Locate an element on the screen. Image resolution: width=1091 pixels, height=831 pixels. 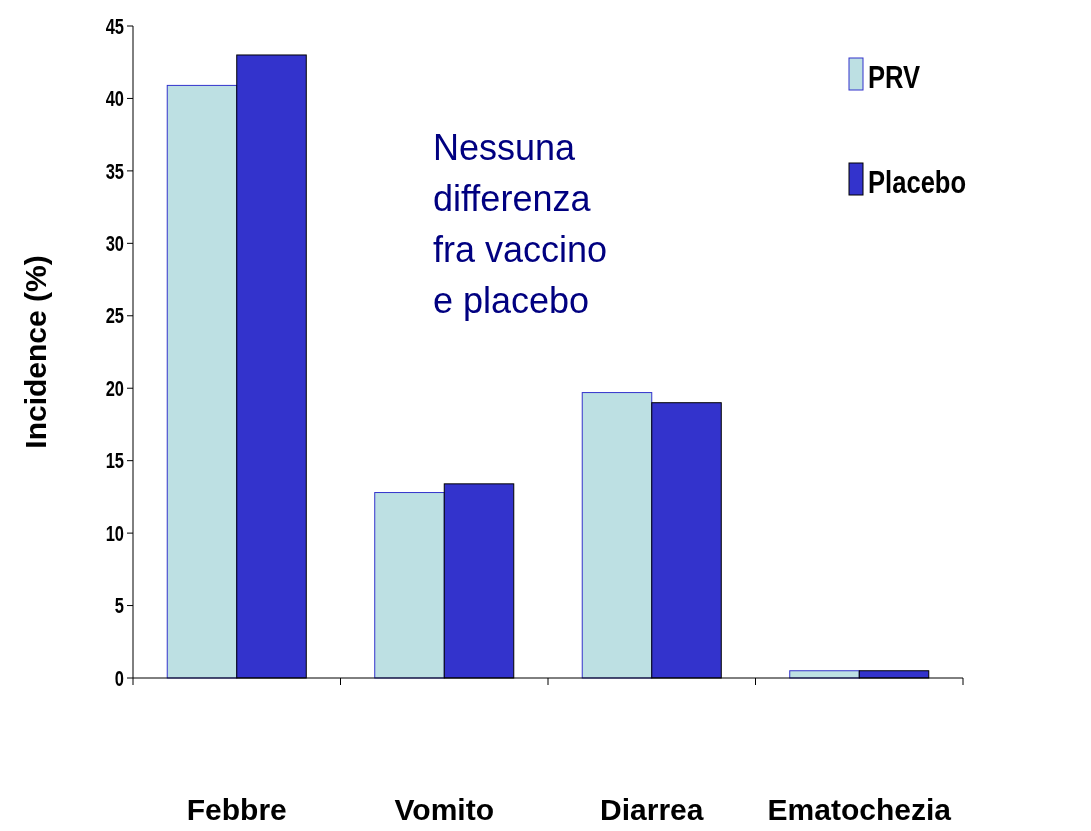
x-tick-label: Diarrea is located at coordinates (652, 809).